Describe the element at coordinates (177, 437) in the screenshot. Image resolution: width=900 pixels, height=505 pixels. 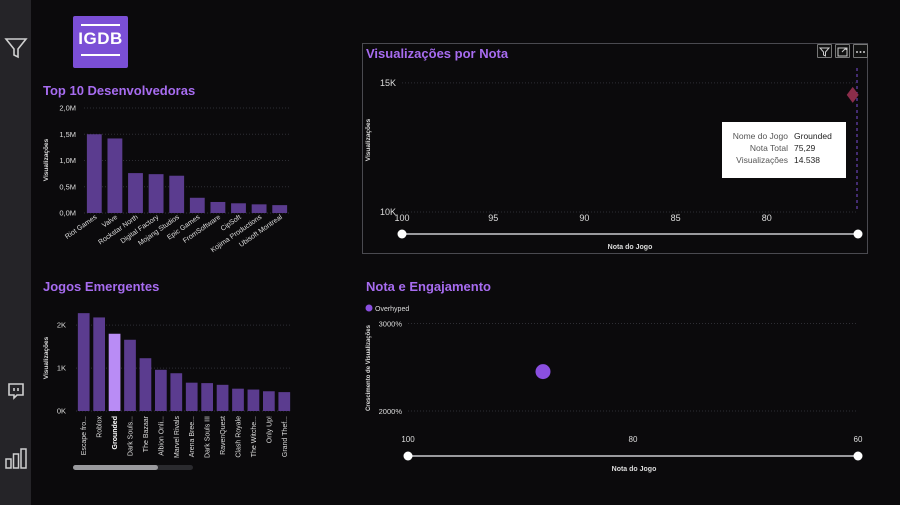
I see `emerging-xlabel: Marvel Rivals` at that location.